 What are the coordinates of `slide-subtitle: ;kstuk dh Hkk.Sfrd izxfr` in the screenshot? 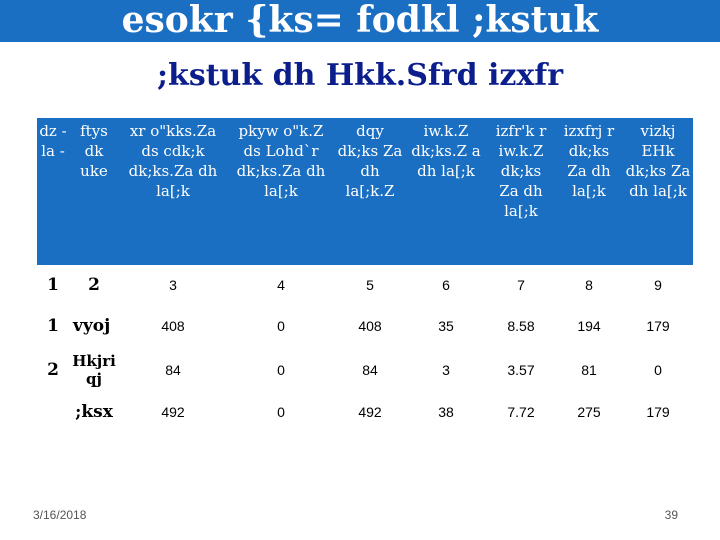 It's located at (360, 75).